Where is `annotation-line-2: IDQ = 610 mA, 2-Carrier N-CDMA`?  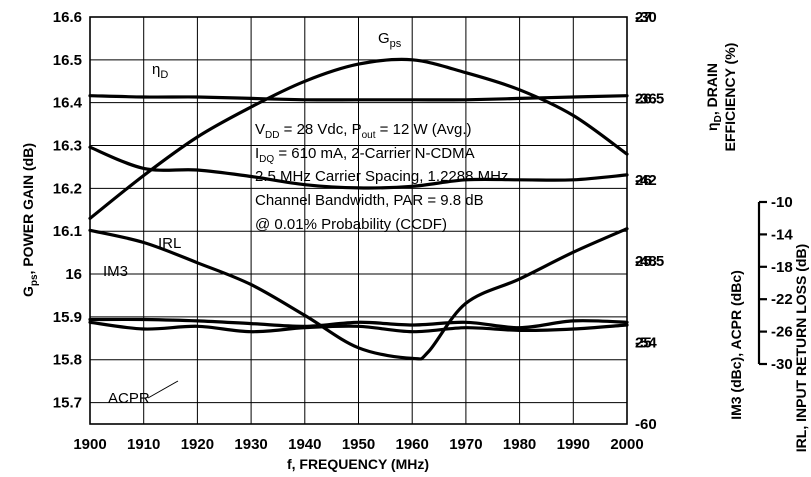
annotation-line-2: IDQ = 610 mA, 2-Carrier N-CDMA is located at coordinates (365, 155).